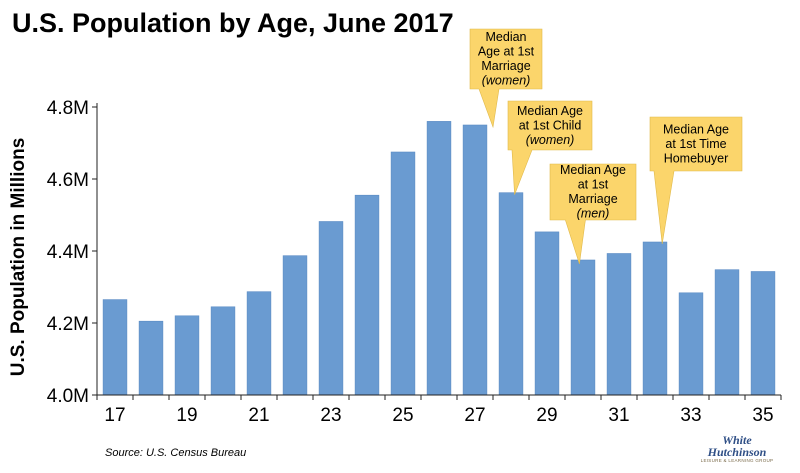 The height and width of the screenshot is (473, 800). What do you see at coordinates (593, 185) in the screenshot?
I see `callout-text-line: at 1st` at bounding box center [593, 185].